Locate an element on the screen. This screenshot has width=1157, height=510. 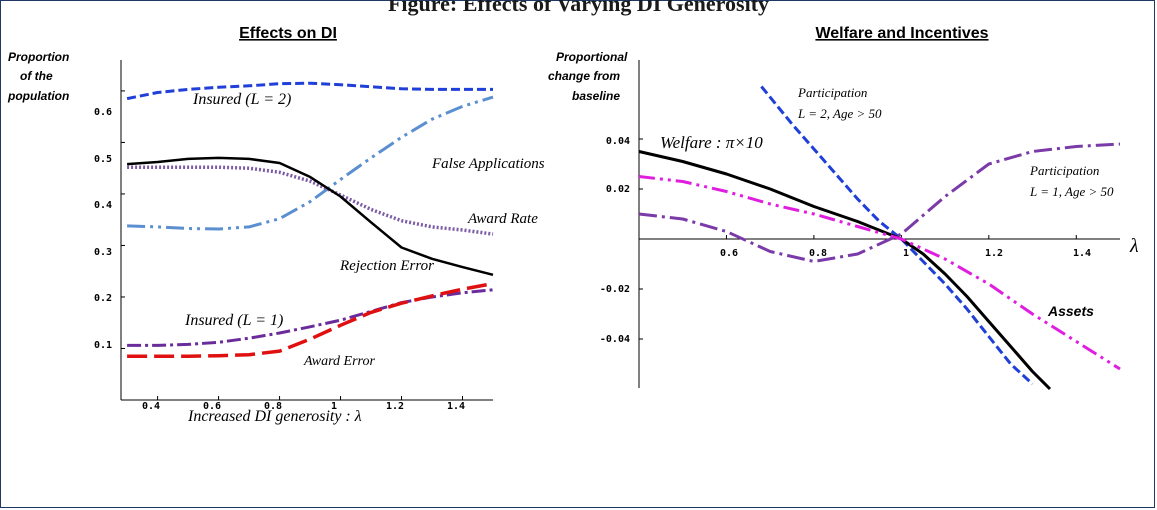
label-participation-l2-sub: L = 2, Age > 50 is located at coordinates (839, 113).